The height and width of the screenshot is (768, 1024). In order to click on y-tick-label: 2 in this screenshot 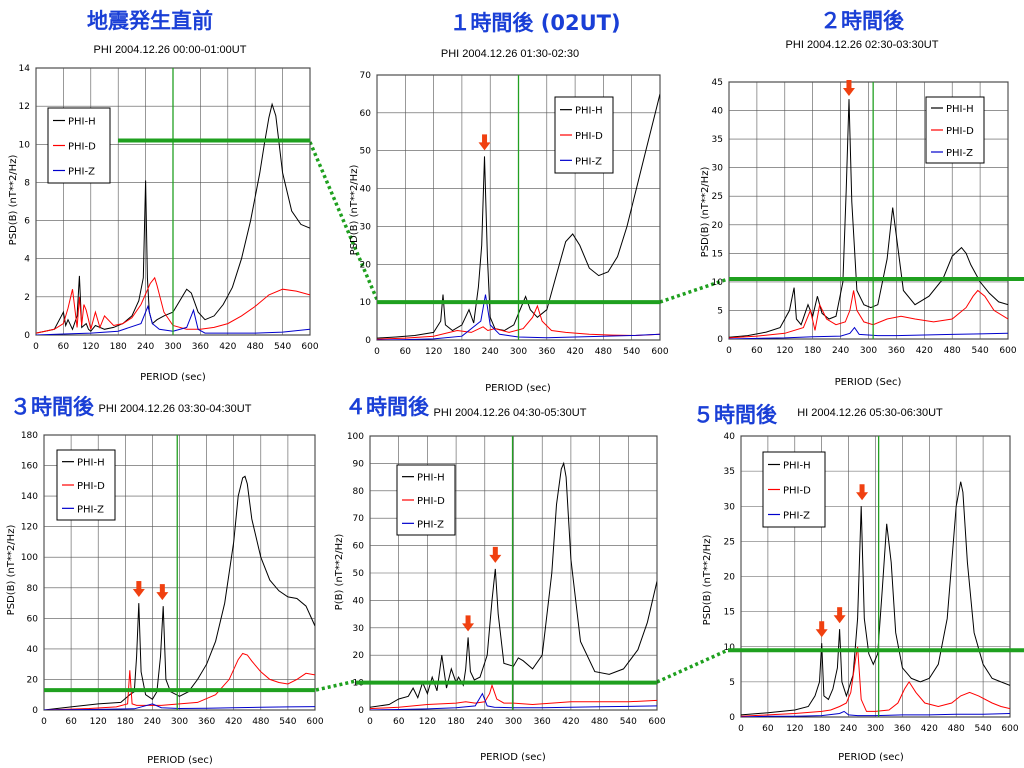, I will do `click(27, 298)`.